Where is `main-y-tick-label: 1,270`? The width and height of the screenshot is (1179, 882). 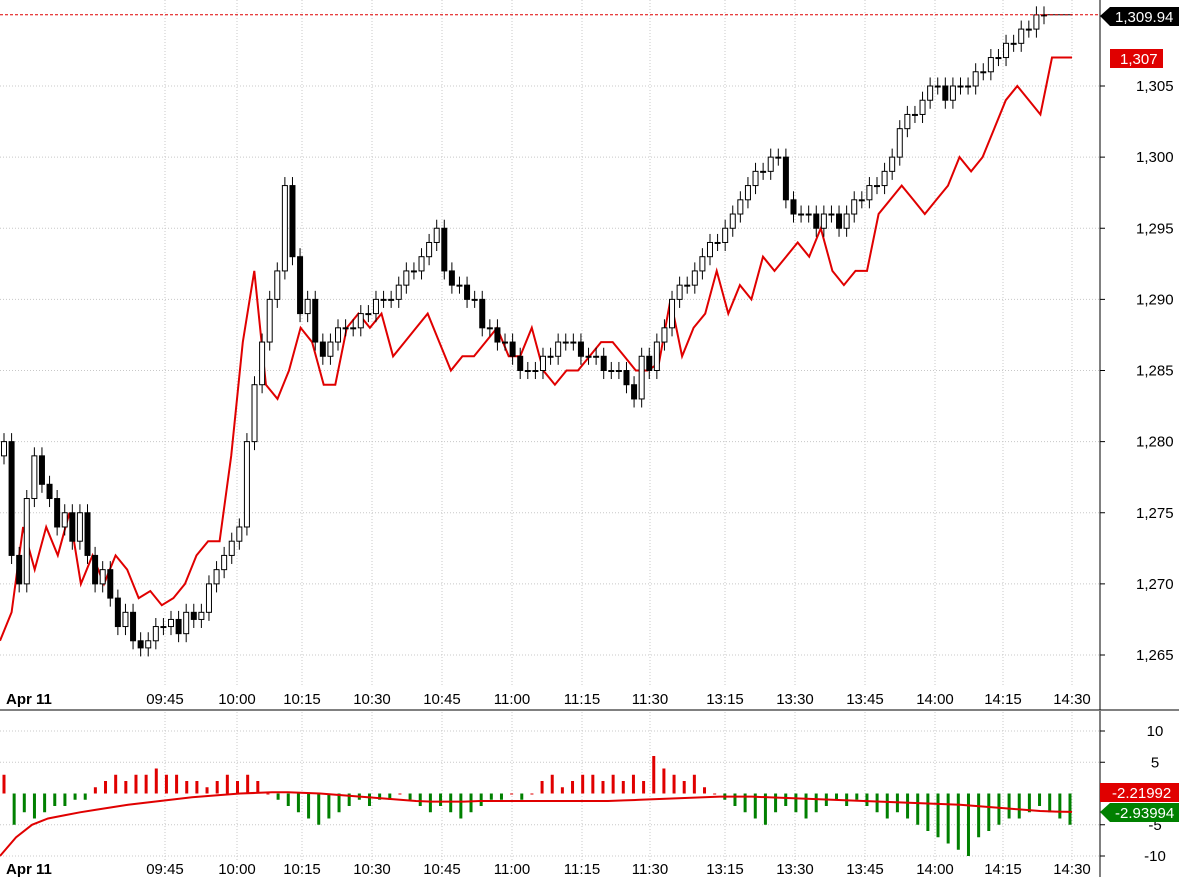 main-y-tick-label: 1,270 is located at coordinates (1155, 584).